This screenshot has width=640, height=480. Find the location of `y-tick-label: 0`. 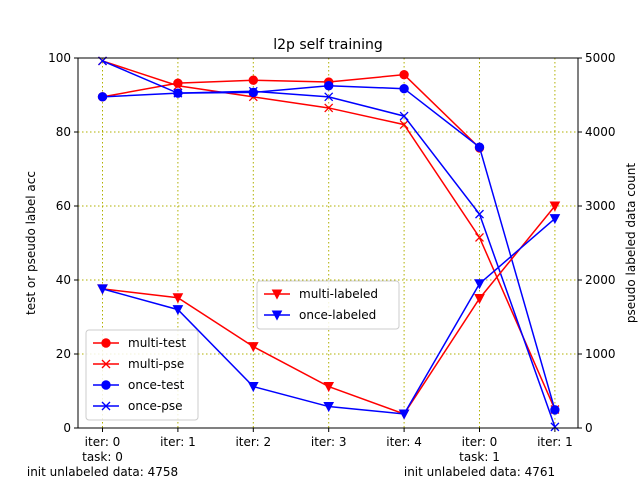

y-tick-label: 0 is located at coordinates (67, 428).